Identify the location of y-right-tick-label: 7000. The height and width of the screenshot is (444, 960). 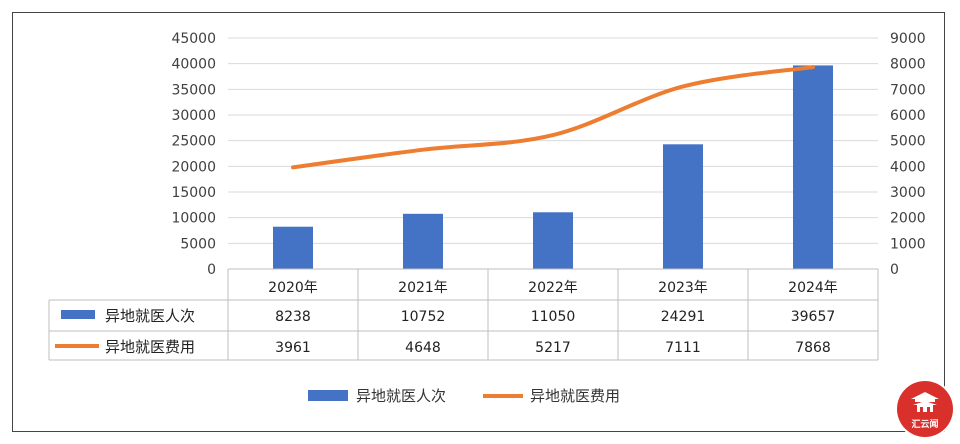
(908, 90).